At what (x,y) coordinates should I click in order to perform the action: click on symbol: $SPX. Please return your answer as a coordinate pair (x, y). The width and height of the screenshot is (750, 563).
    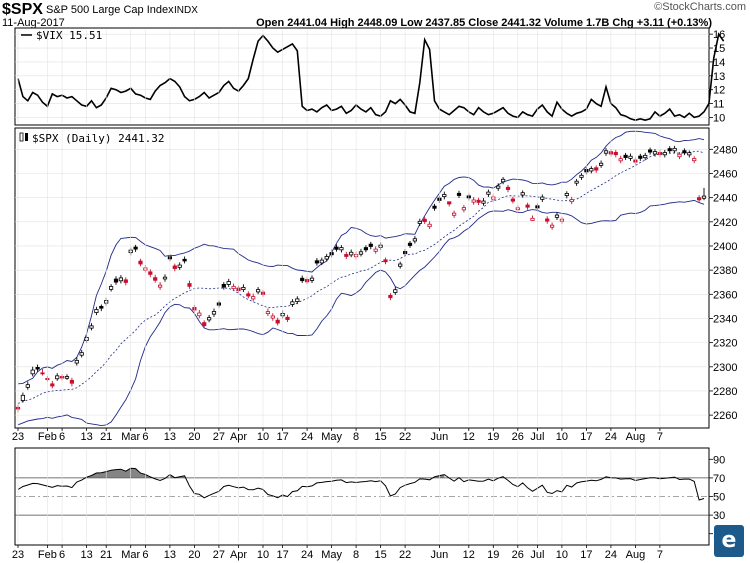
    Looking at the image, I should click on (22, 9).